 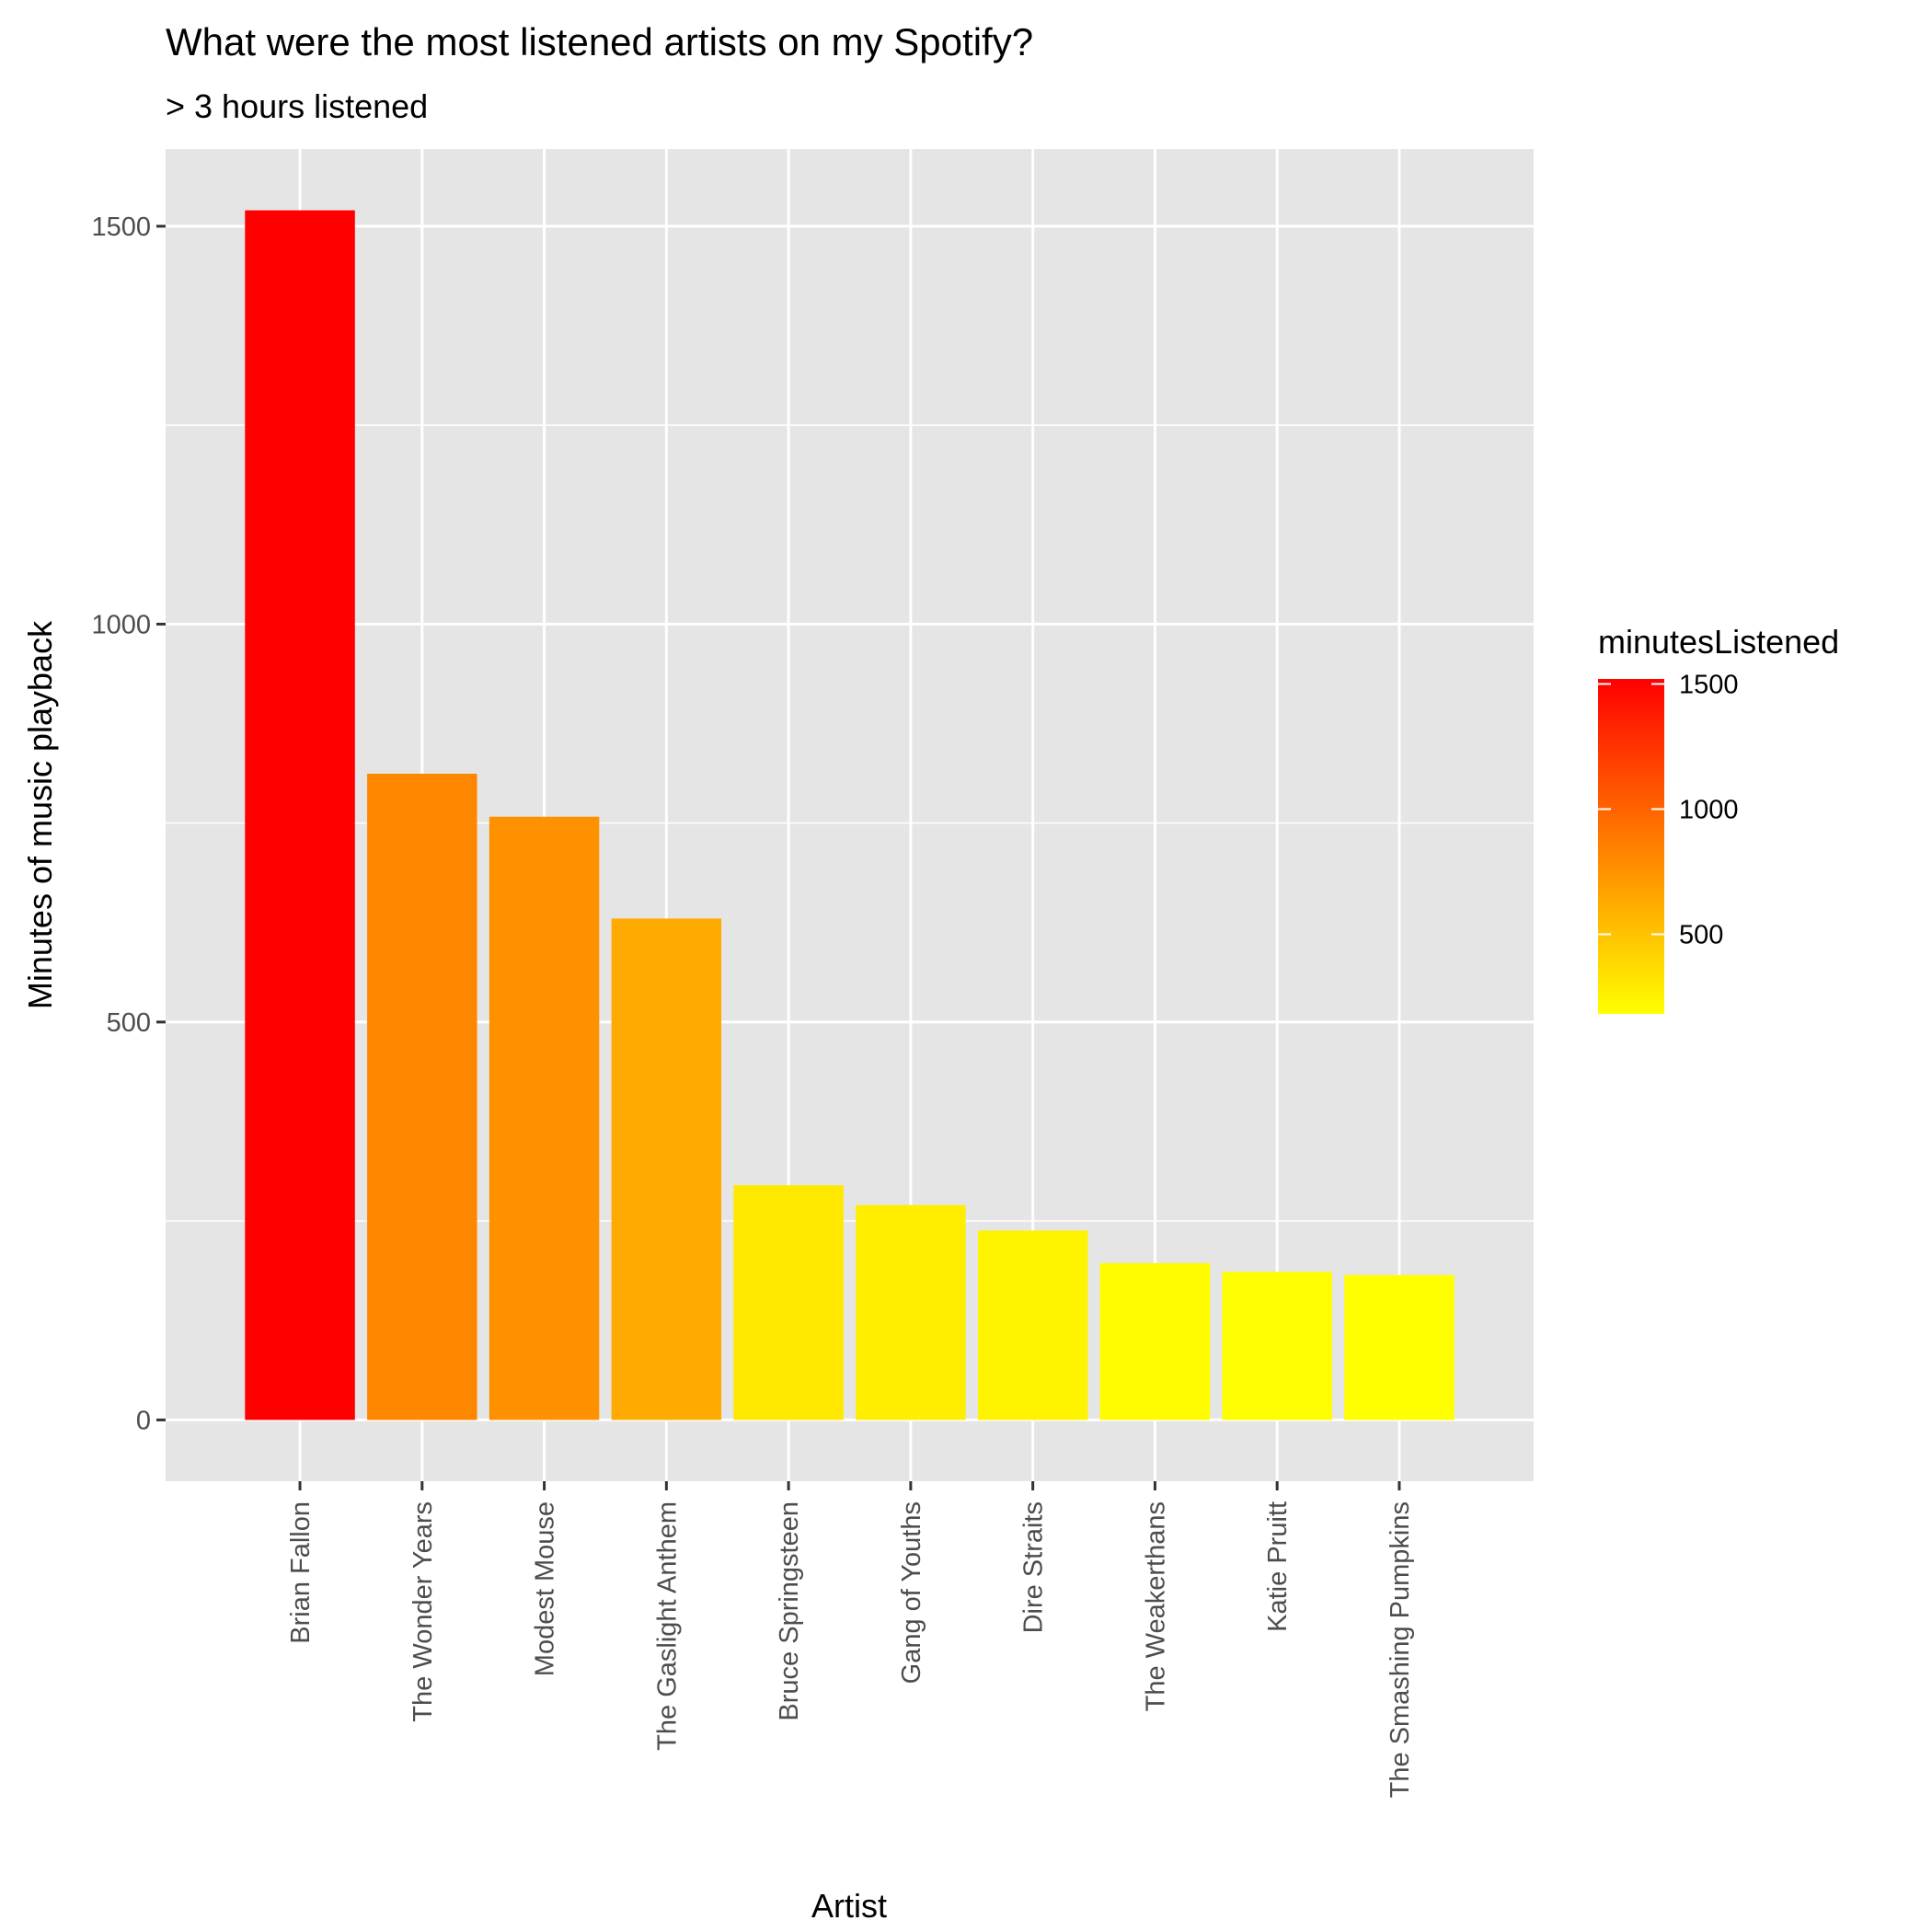 What do you see at coordinates (1709, 809) in the screenshot?
I see `legend-tick-label: 1000` at bounding box center [1709, 809].